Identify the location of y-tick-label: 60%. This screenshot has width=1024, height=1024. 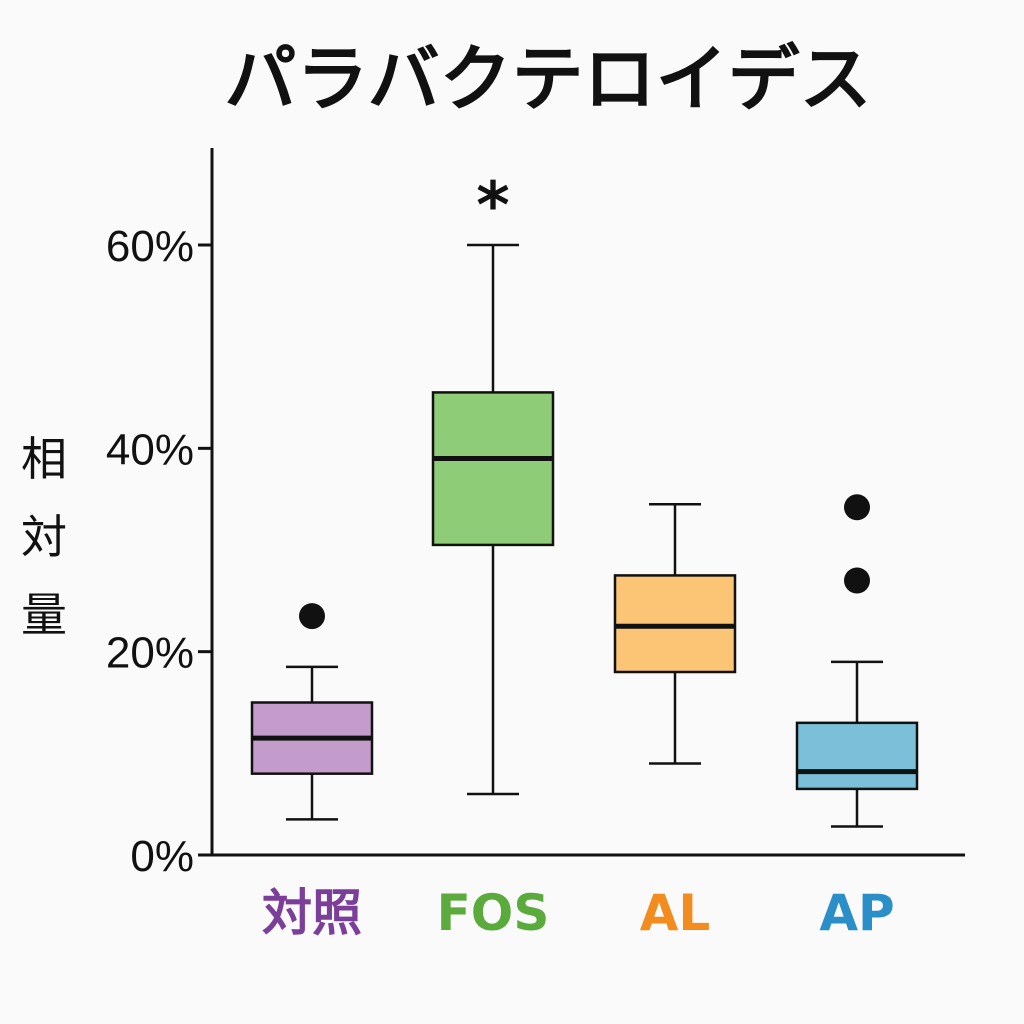
(150, 246).